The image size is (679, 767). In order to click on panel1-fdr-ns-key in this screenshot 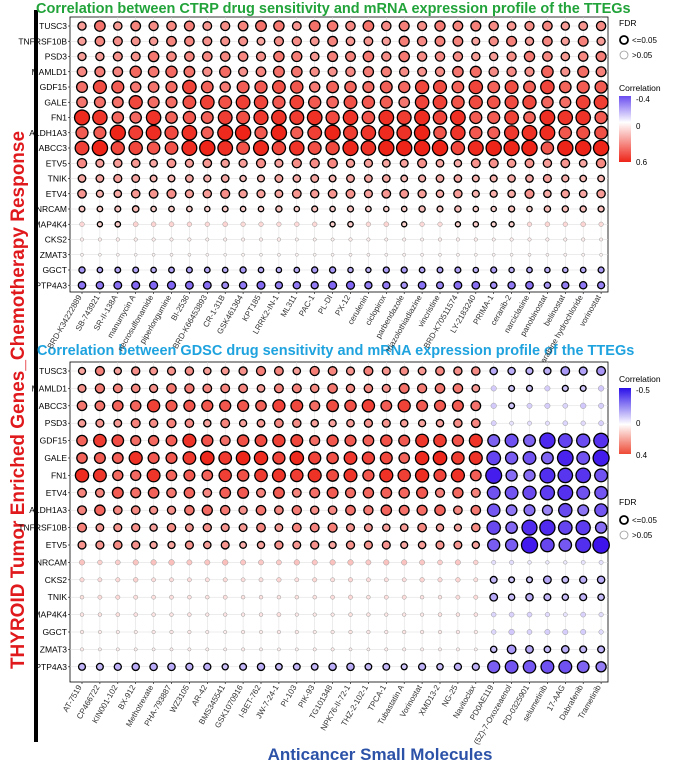, I will do `click(624, 55)`.